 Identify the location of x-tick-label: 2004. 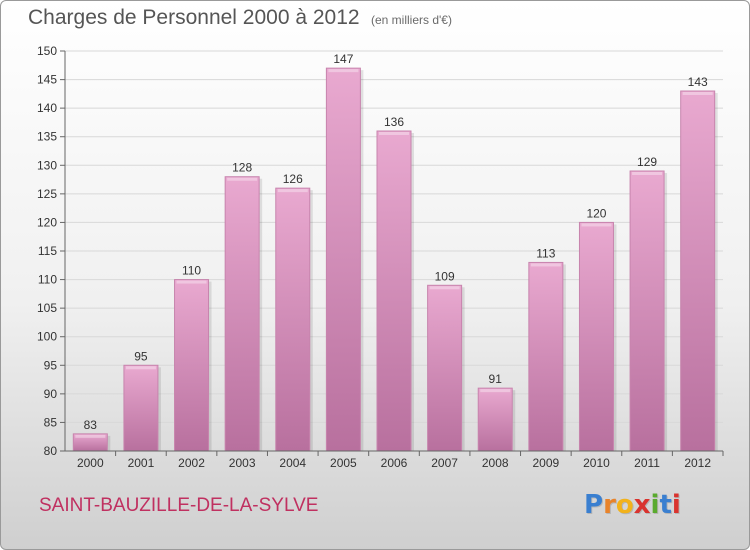
(292, 463).